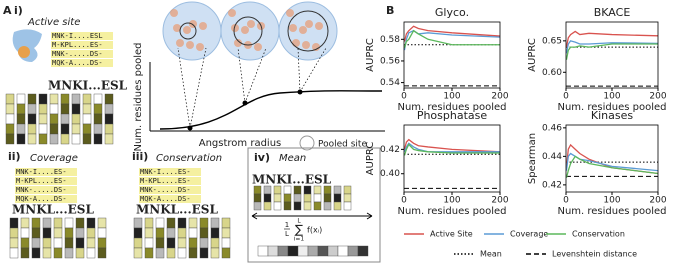 The height and width of the screenshot is (264, 677). I want to click on y-tick-label: 0.58, so click(390, 40).